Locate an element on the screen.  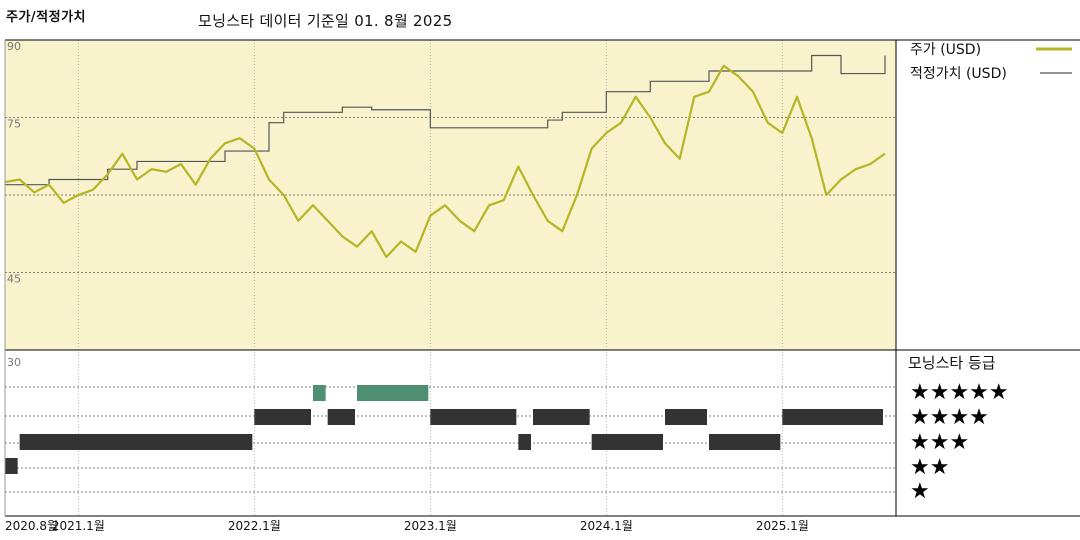
legend-price-label: 주가 (USD) is located at coordinates (945, 50).